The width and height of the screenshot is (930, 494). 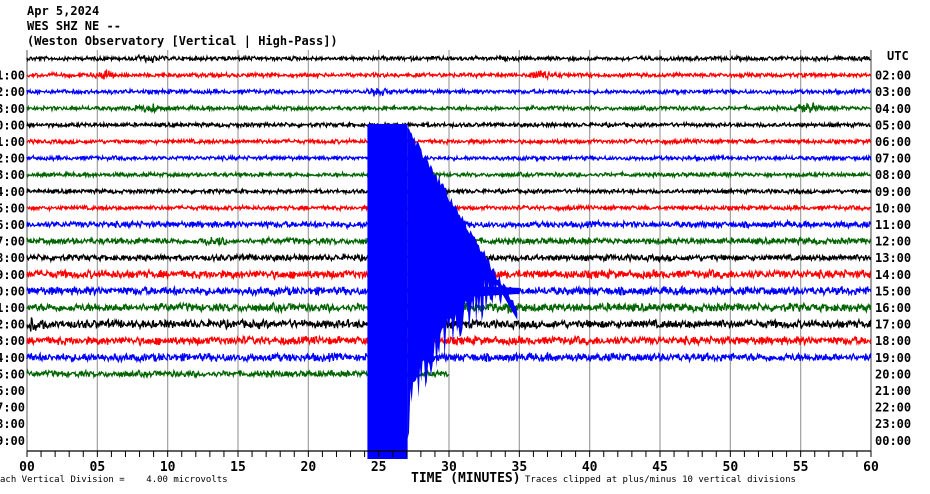 I want to click on event-clipped-block, so click(x=387, y=291).